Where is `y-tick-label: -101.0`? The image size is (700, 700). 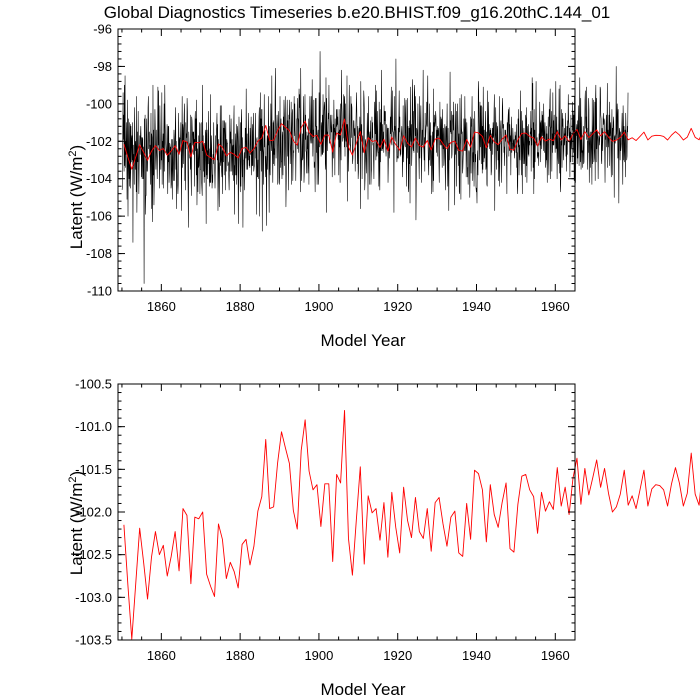 y-tick-label: -101.0 is located at coordinates (93, 426).